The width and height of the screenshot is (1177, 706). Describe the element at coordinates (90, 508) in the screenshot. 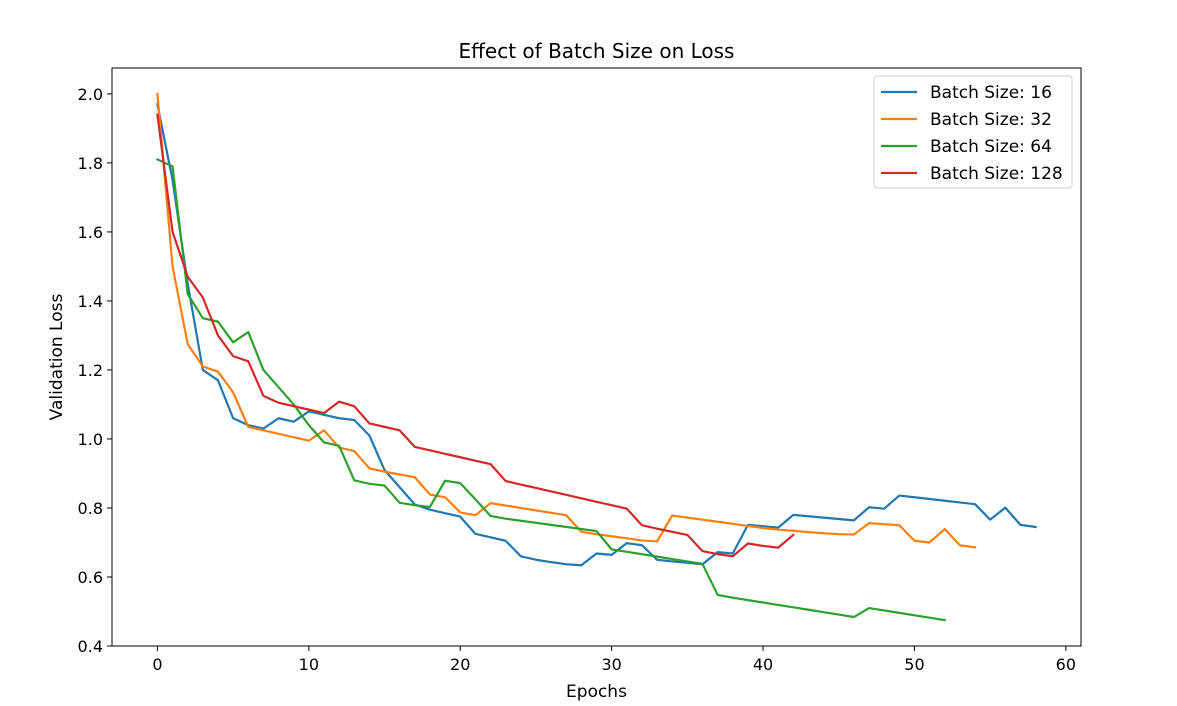

I see `y-tick-label: 0.8` at that location.